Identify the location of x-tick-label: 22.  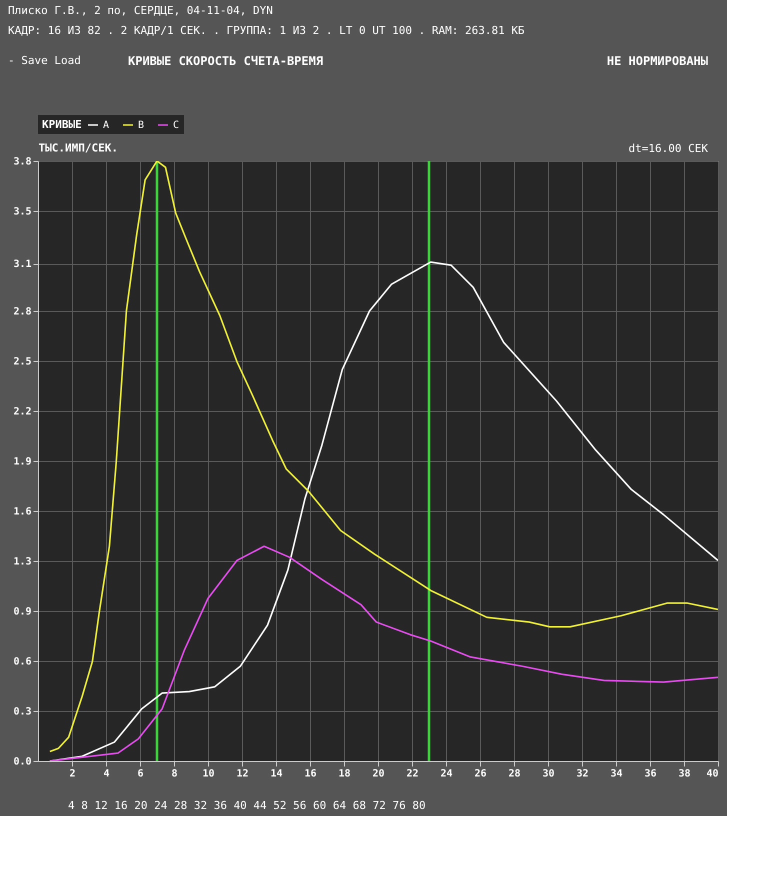
(412, 774).